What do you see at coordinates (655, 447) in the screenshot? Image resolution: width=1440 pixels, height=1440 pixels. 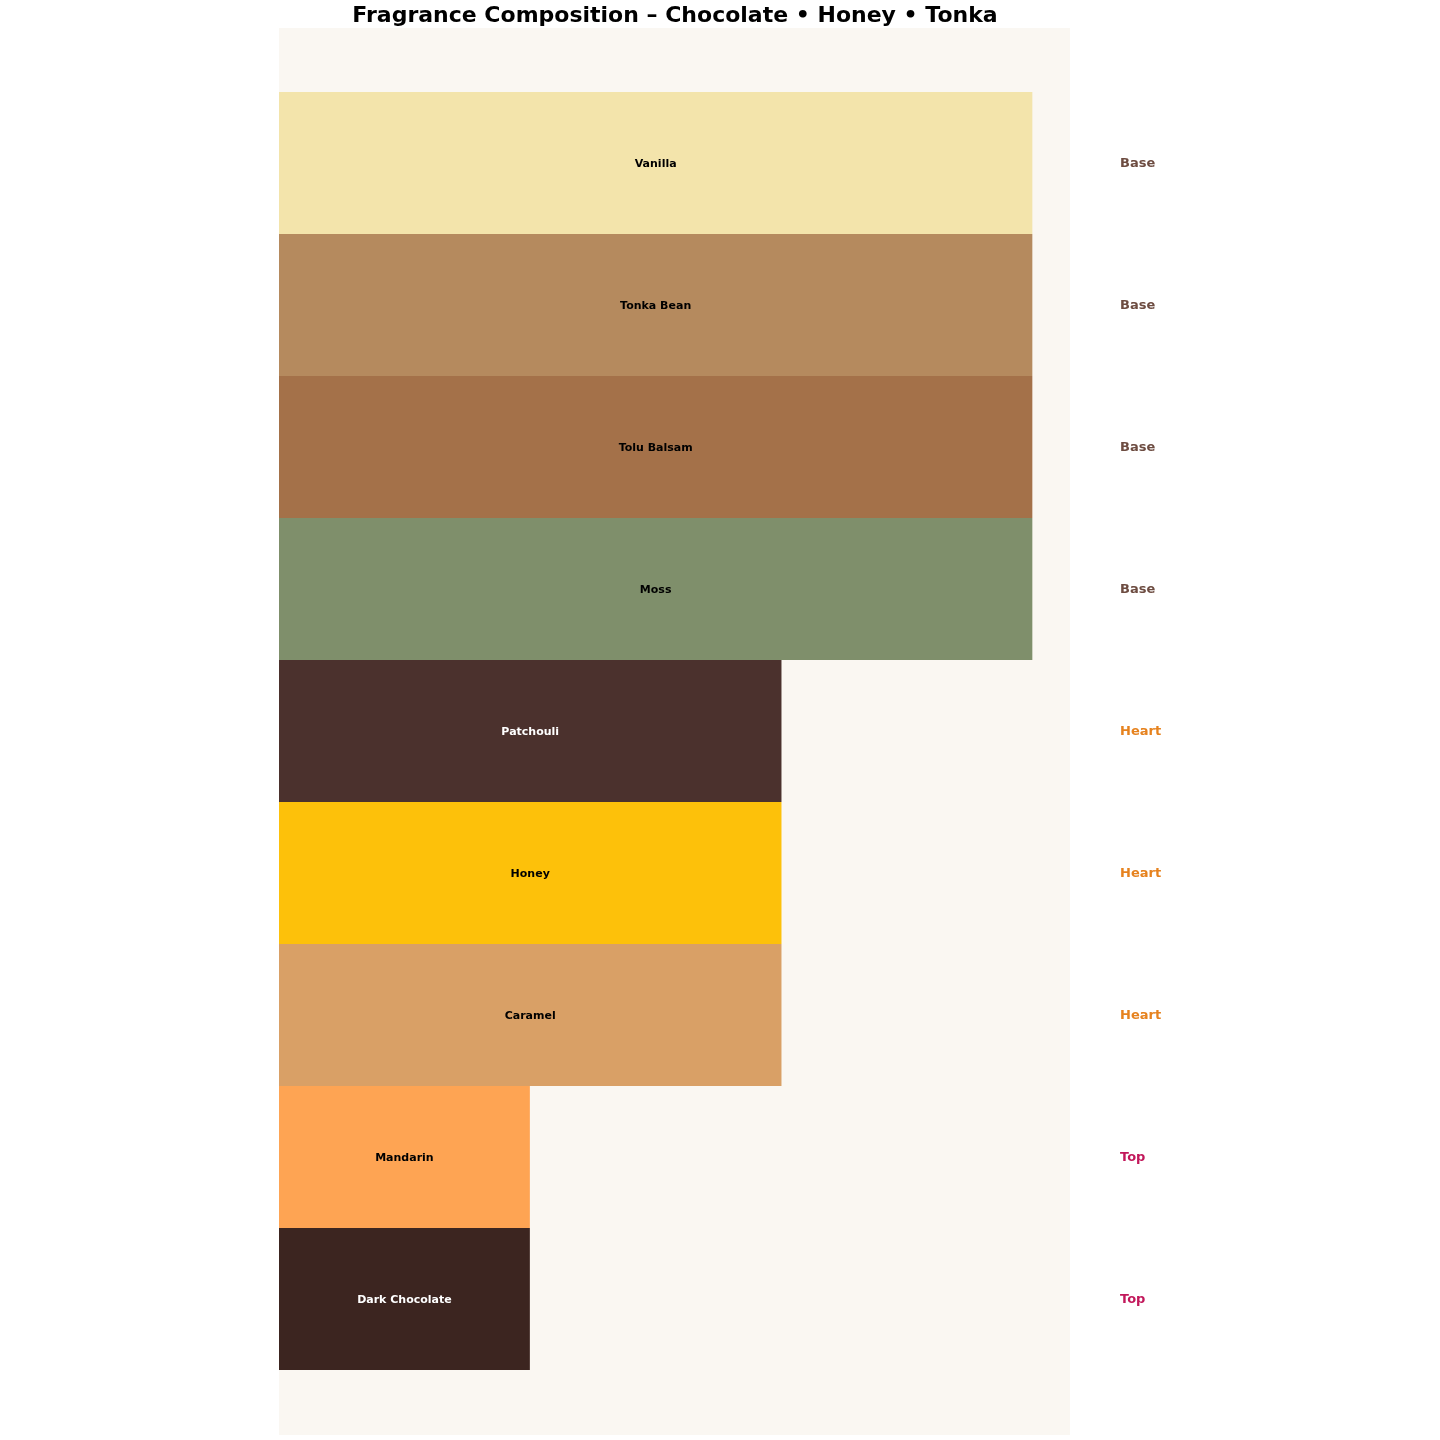 I see `y-tick-label: Tolu Balsam` at bounding box center [655, 447].